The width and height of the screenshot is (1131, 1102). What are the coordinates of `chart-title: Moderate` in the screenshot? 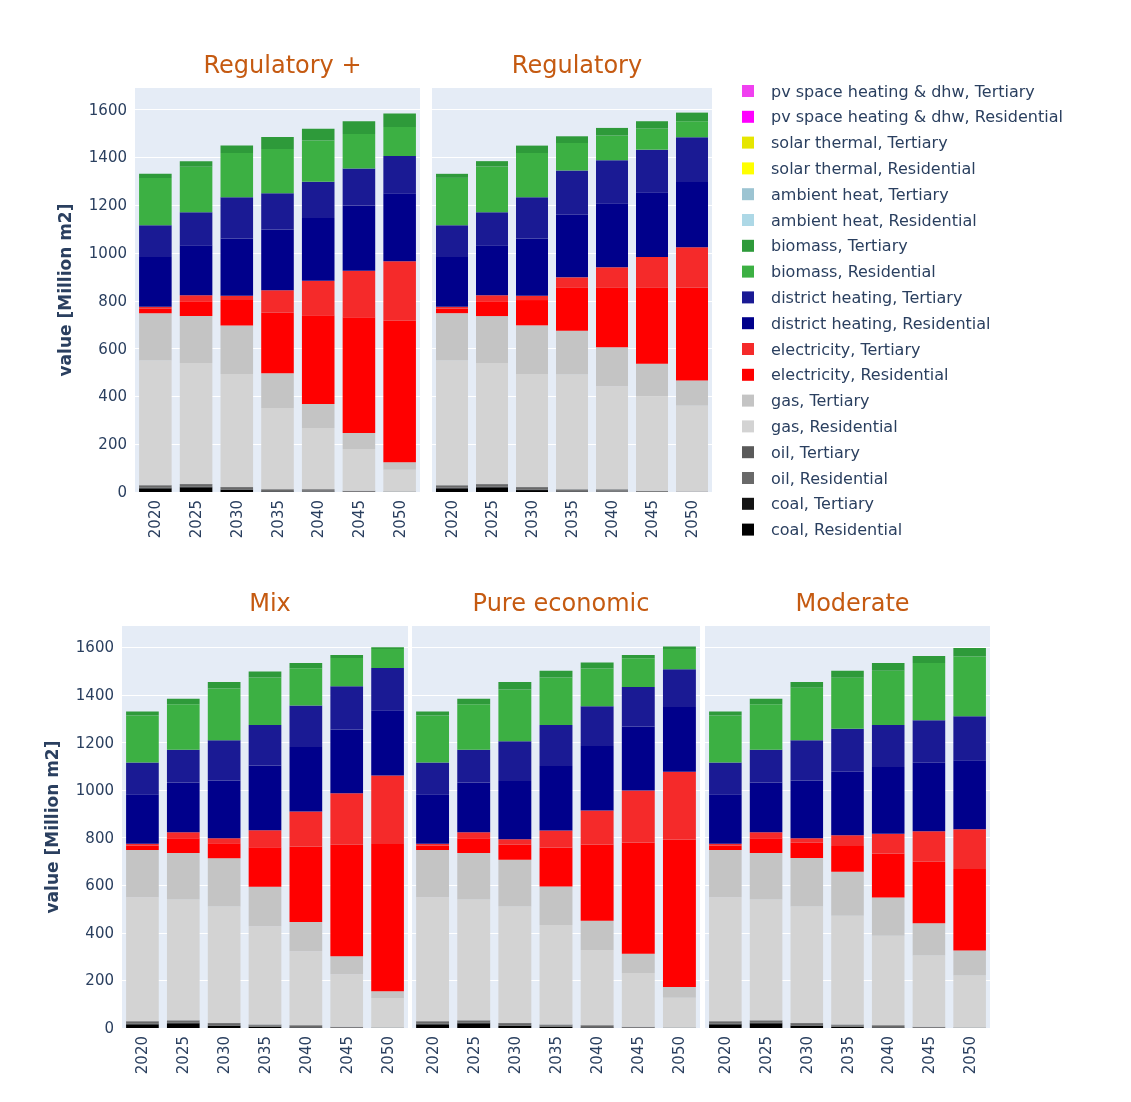 It's located at (852, 603).